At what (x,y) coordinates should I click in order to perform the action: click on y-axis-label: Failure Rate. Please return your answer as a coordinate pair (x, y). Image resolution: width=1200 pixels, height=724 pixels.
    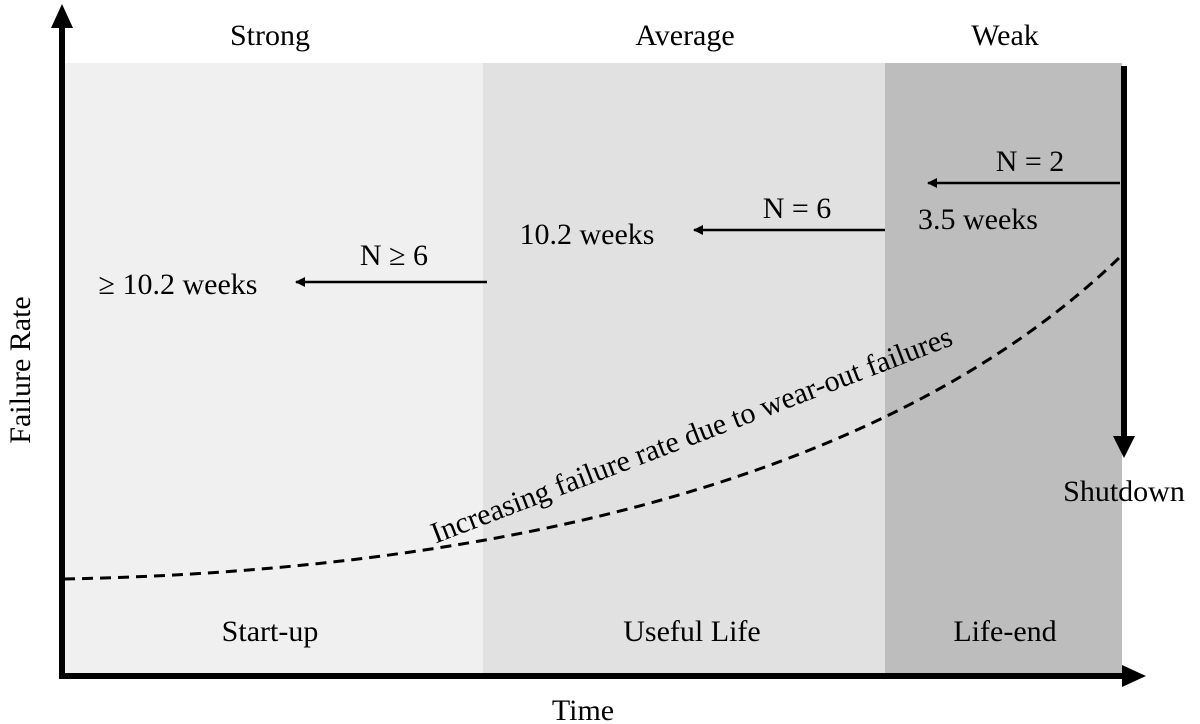
    Looking at the image, I should click on (20, 369).